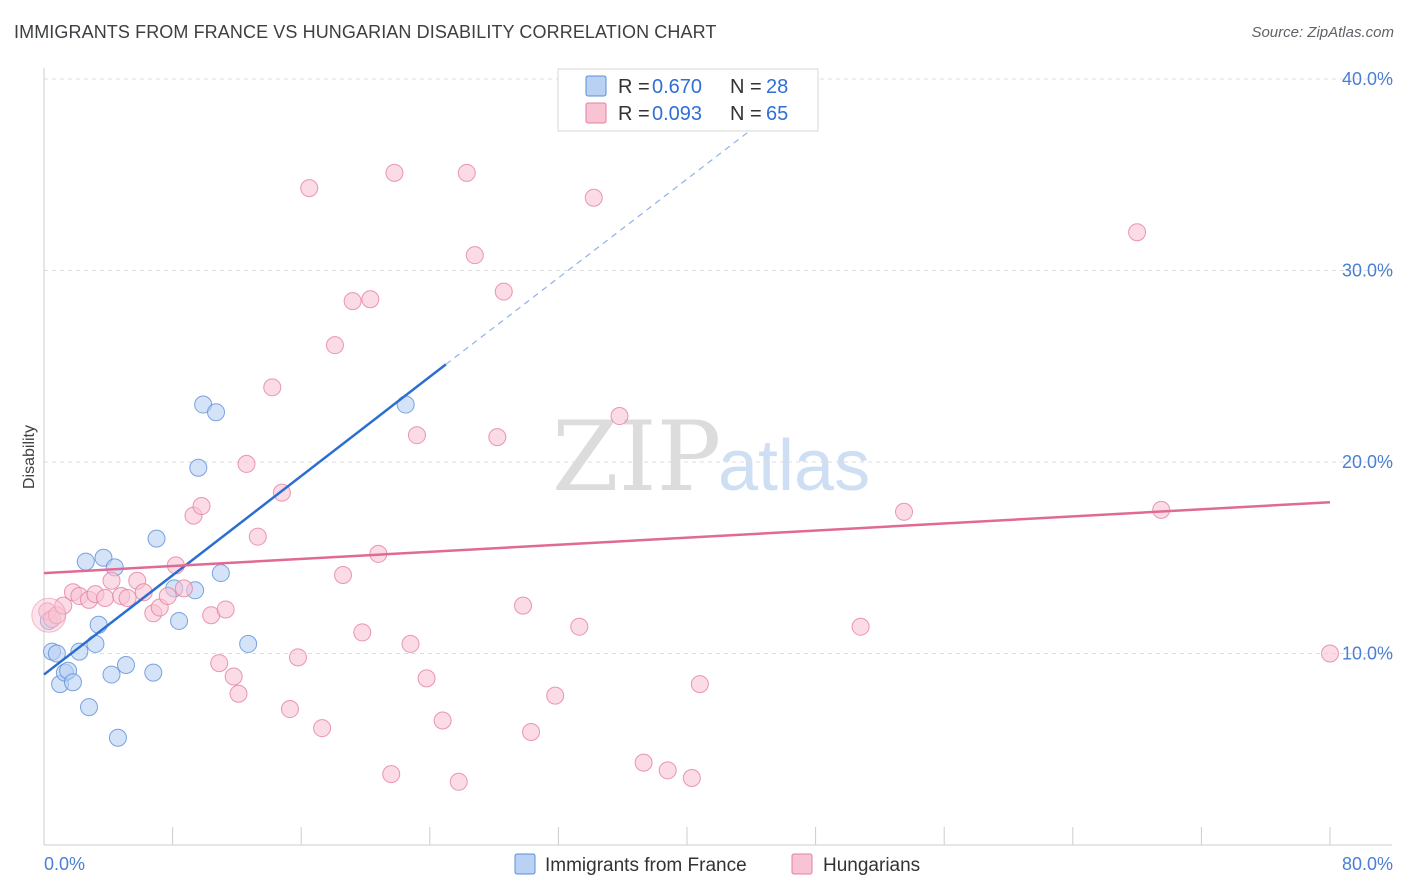 The image size is (1406, 892). I want to click on x-tick-label-min: 0.0%, so click(64, 864).